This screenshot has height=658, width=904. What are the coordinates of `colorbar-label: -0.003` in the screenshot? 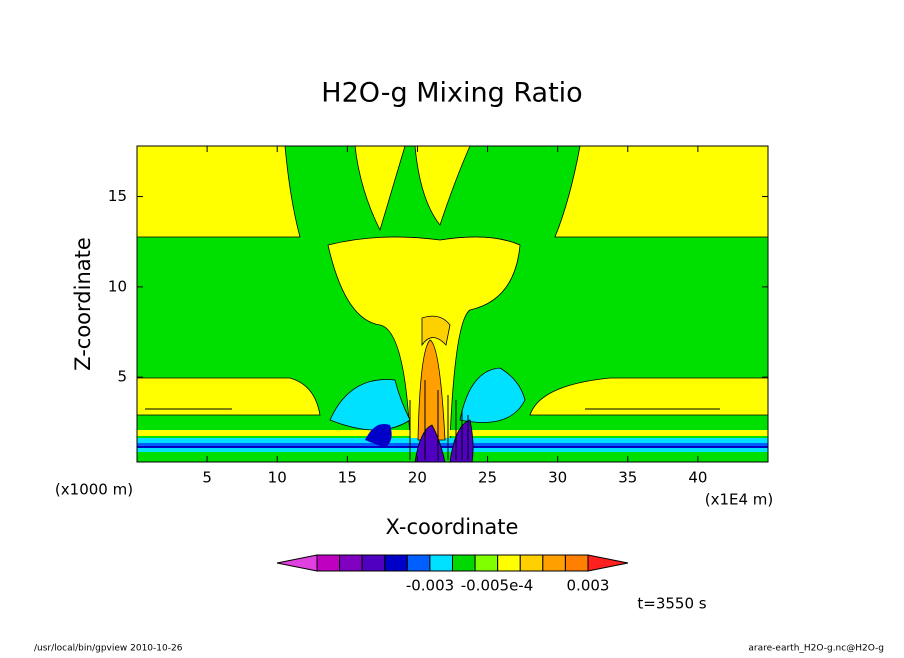 It's located at (430, 586).